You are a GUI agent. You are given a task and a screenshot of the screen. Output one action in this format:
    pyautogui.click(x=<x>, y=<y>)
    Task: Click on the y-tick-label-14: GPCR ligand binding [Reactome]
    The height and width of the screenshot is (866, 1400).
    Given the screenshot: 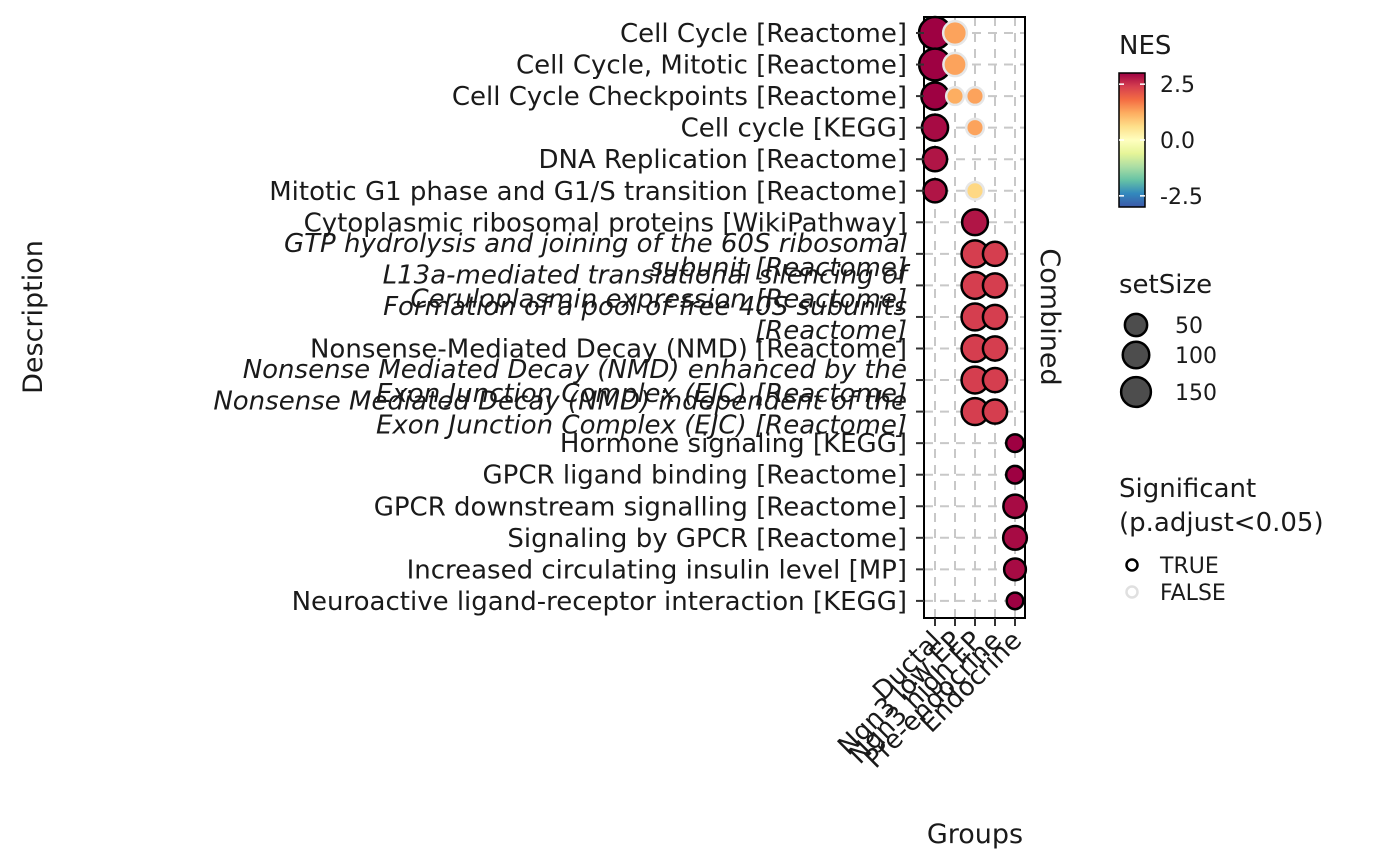 What is the action you would take?
    pyautogui.click(x=695, y=476)
    